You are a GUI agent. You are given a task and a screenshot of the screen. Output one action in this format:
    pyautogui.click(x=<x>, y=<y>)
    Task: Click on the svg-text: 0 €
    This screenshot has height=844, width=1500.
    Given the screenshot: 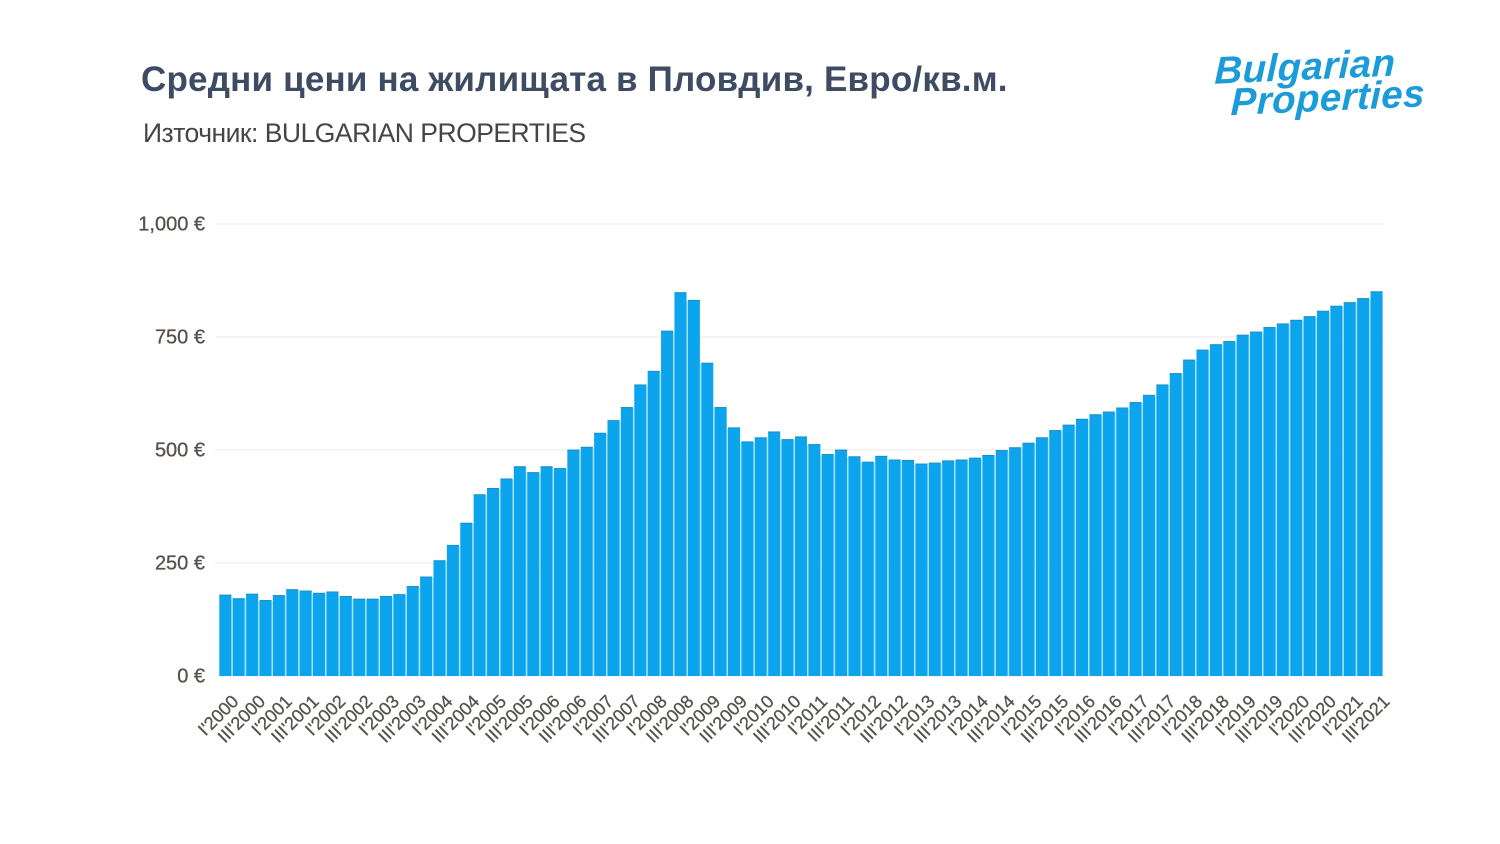 What is the action you would take?
    pyautogui.click(x=191, y=677)
    